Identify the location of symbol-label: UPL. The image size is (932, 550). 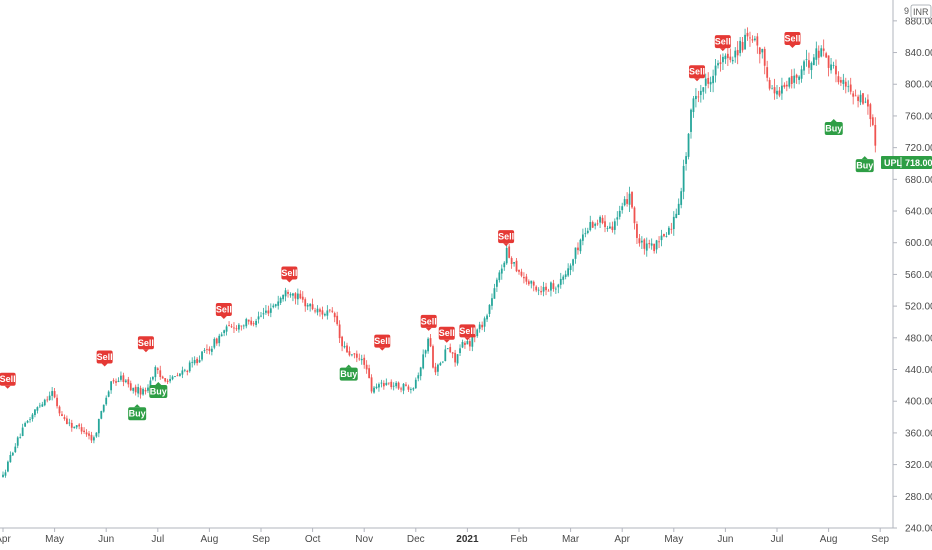
(893, 163).